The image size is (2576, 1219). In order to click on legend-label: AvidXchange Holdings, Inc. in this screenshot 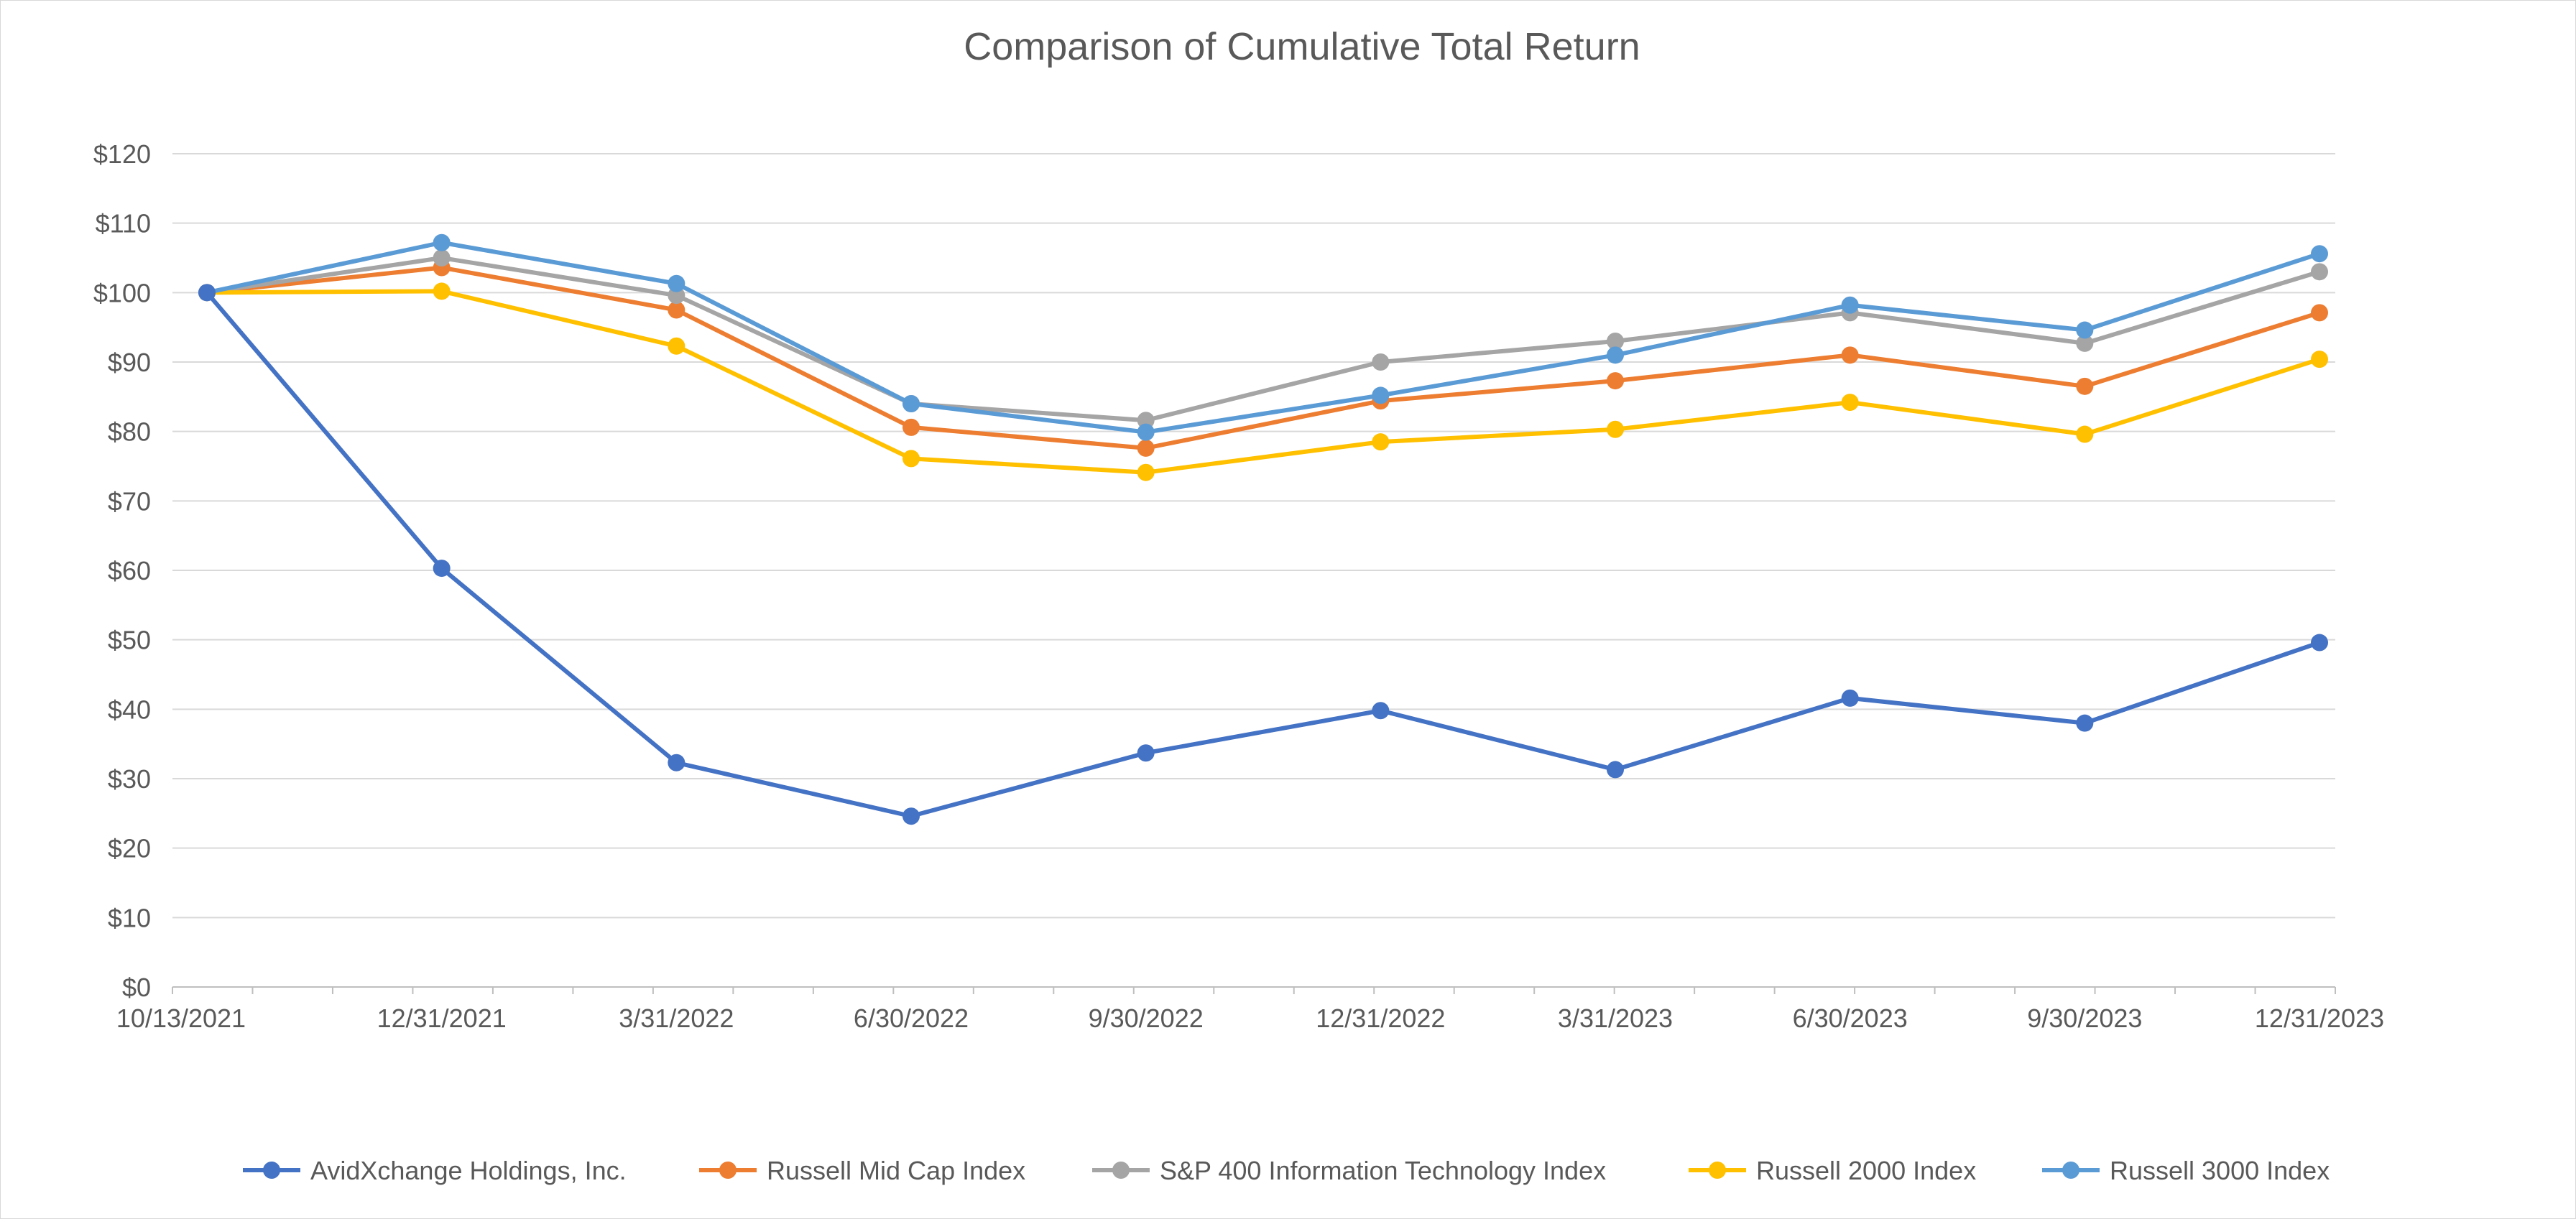, I will do `click(468, 1170)`.